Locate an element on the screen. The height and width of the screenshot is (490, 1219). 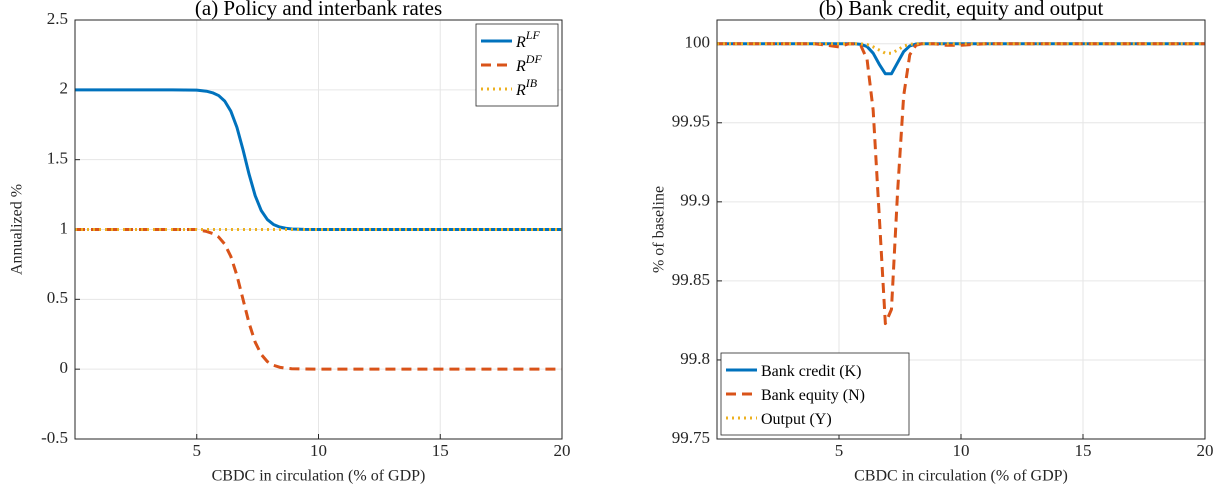
legend-label: RLF is located at coordinates (527, 39).